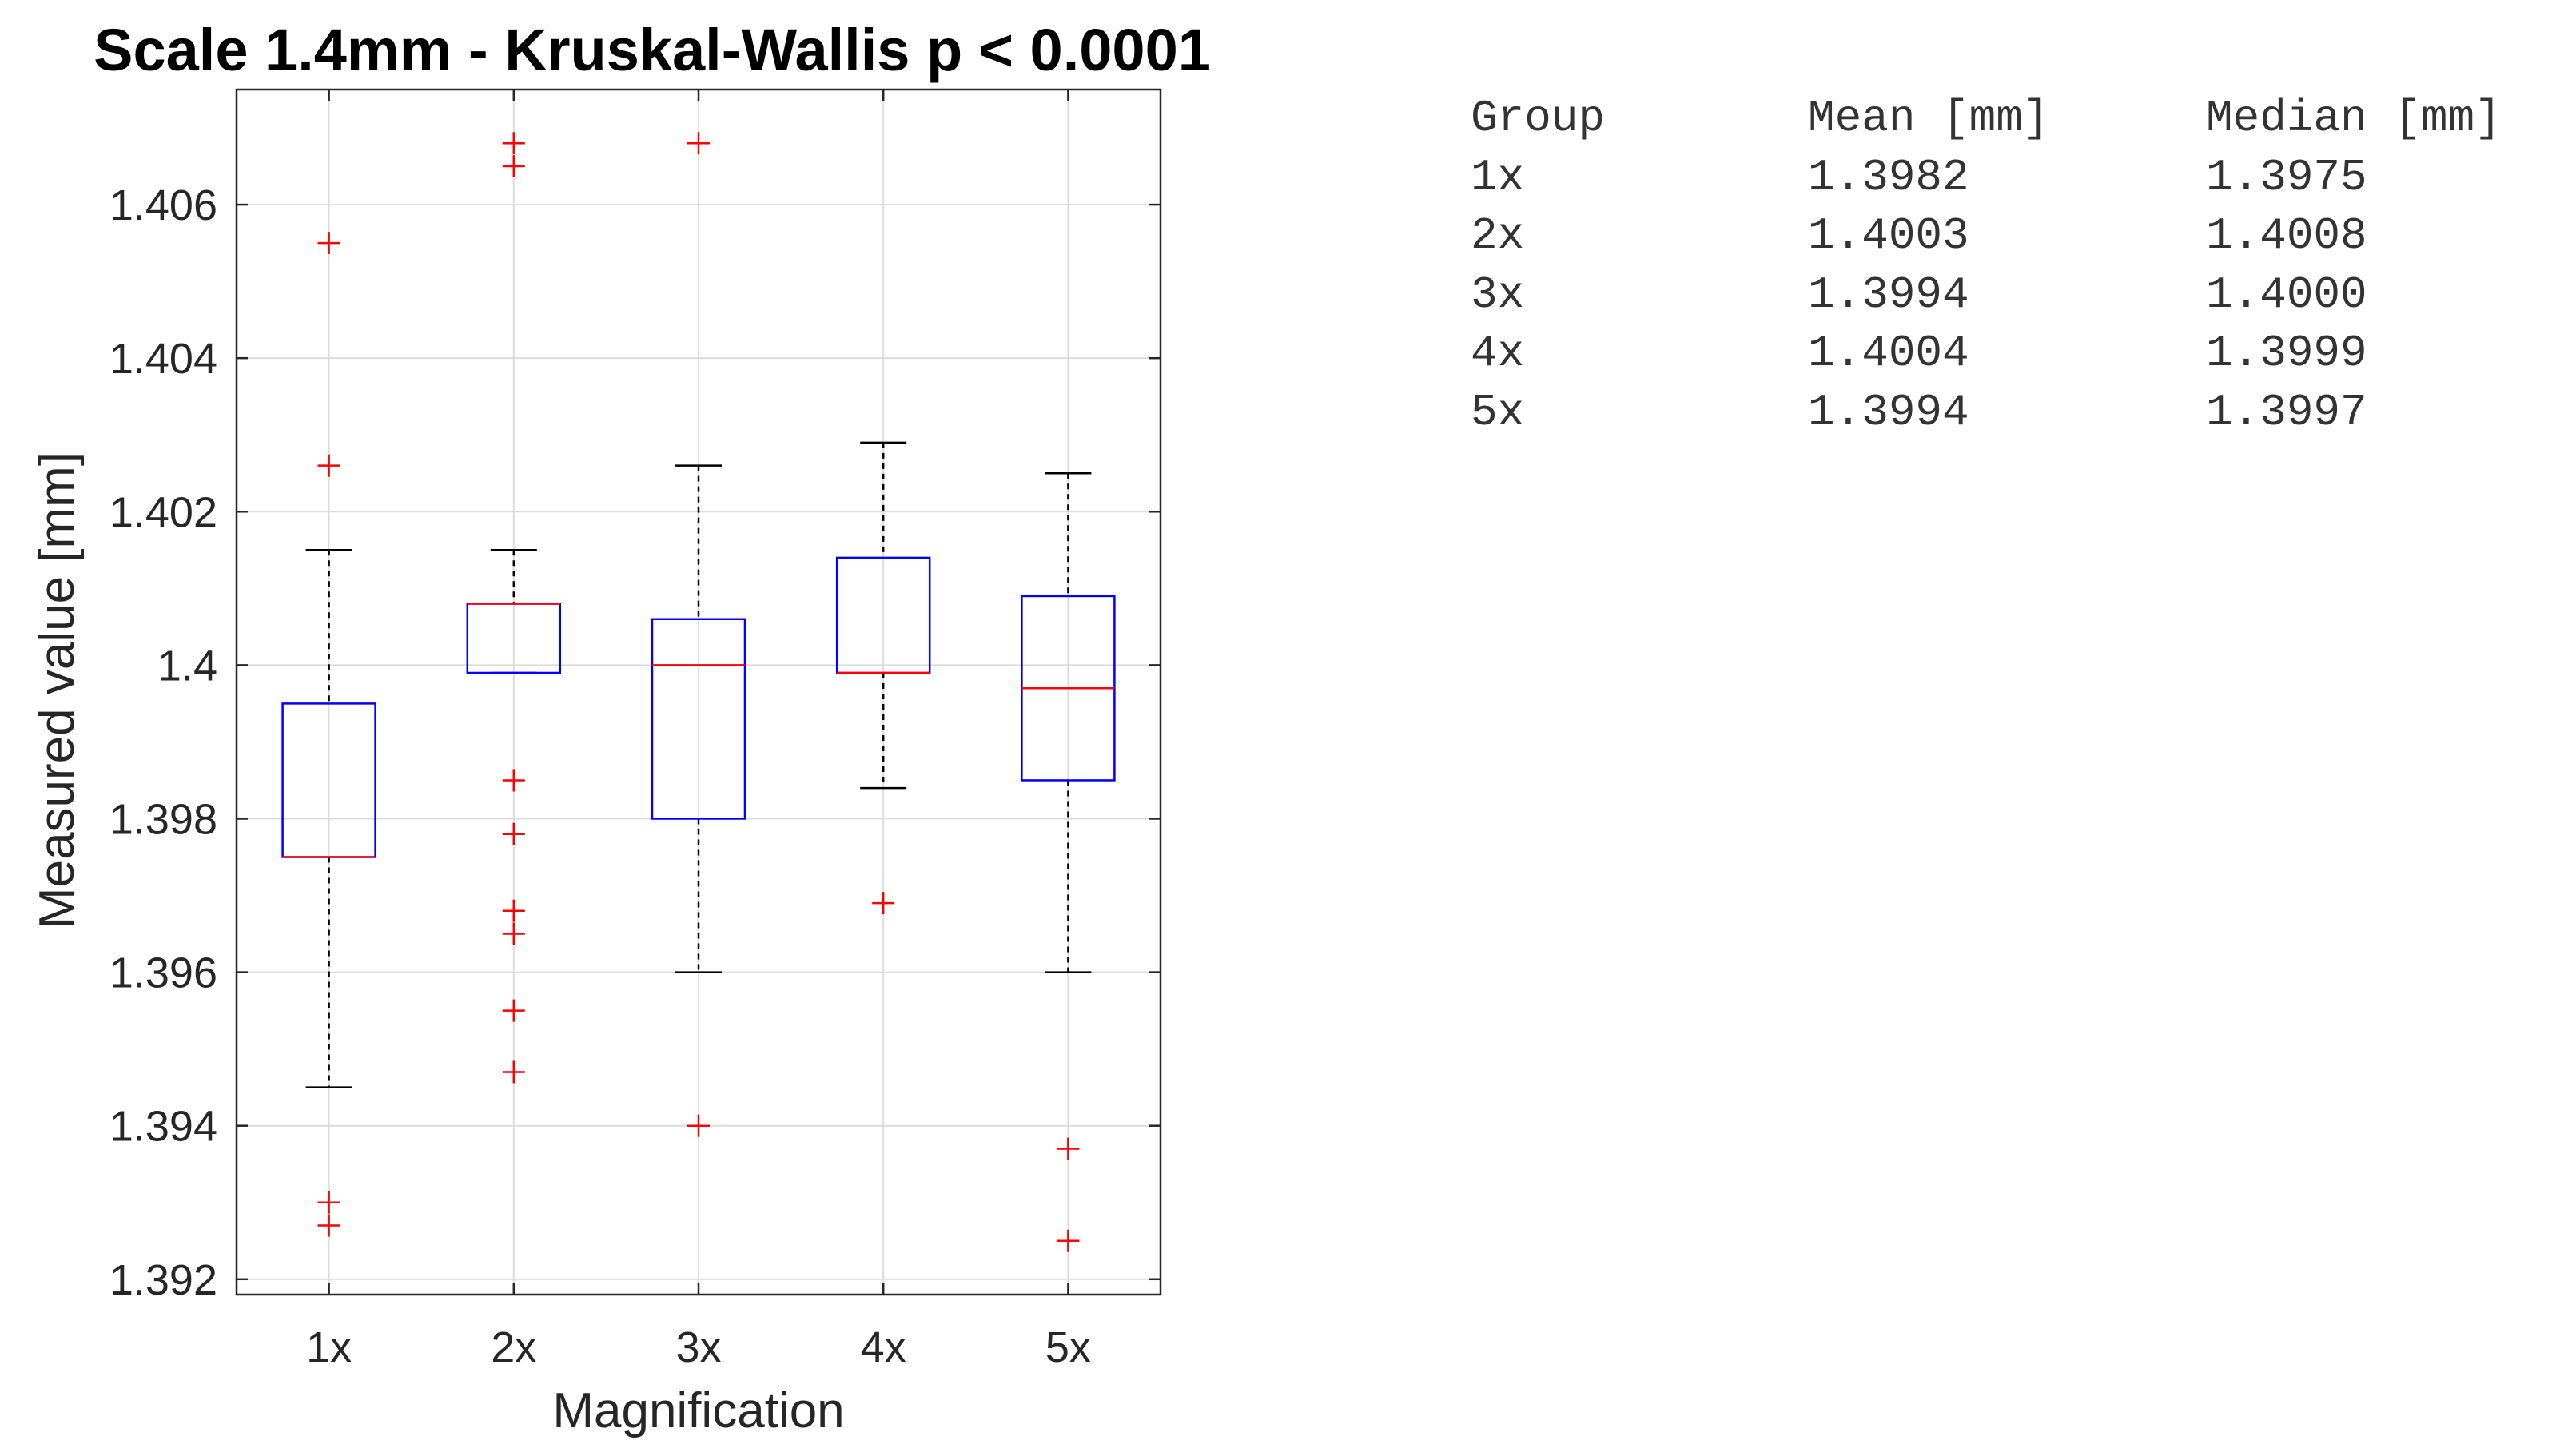  Describe the element at coordinates (1498, 177) in the screenshot. I see `row-group: 1x` at that location.